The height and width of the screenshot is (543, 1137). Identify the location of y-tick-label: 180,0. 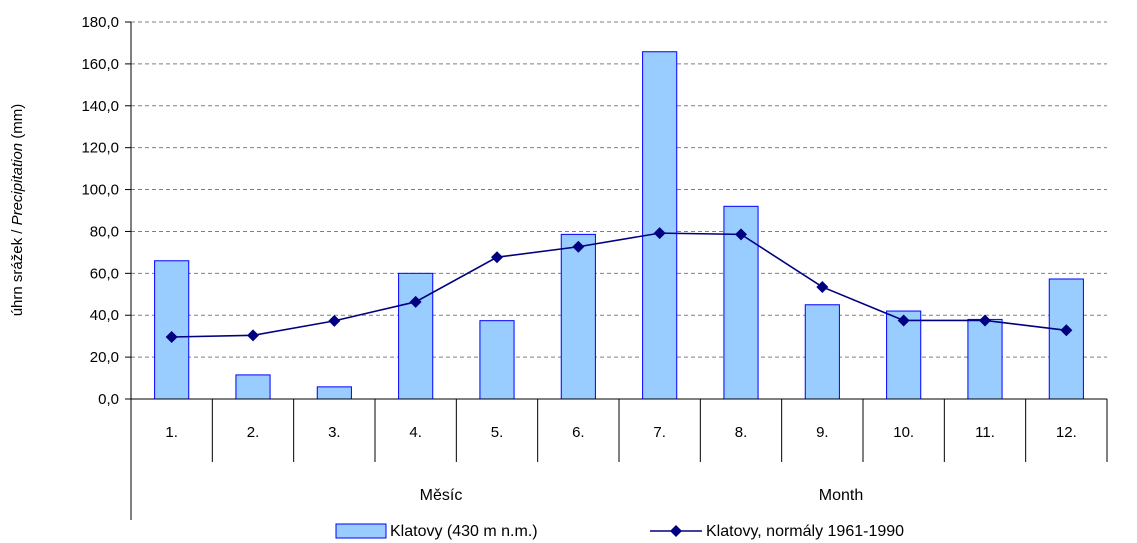
(100, 22).